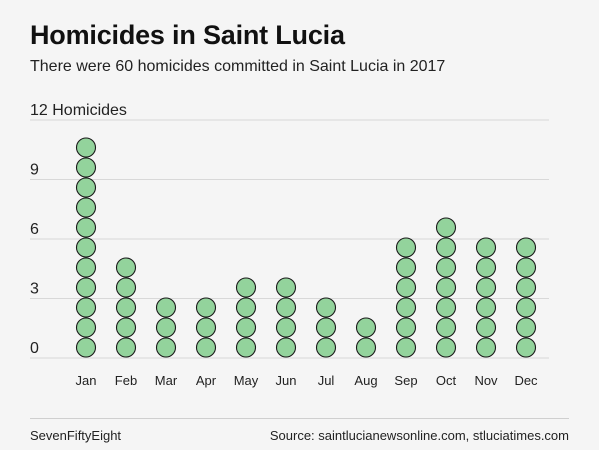 The image size is (599, 450). I want to click on x-tick-label: Feb, so click(126, 380).